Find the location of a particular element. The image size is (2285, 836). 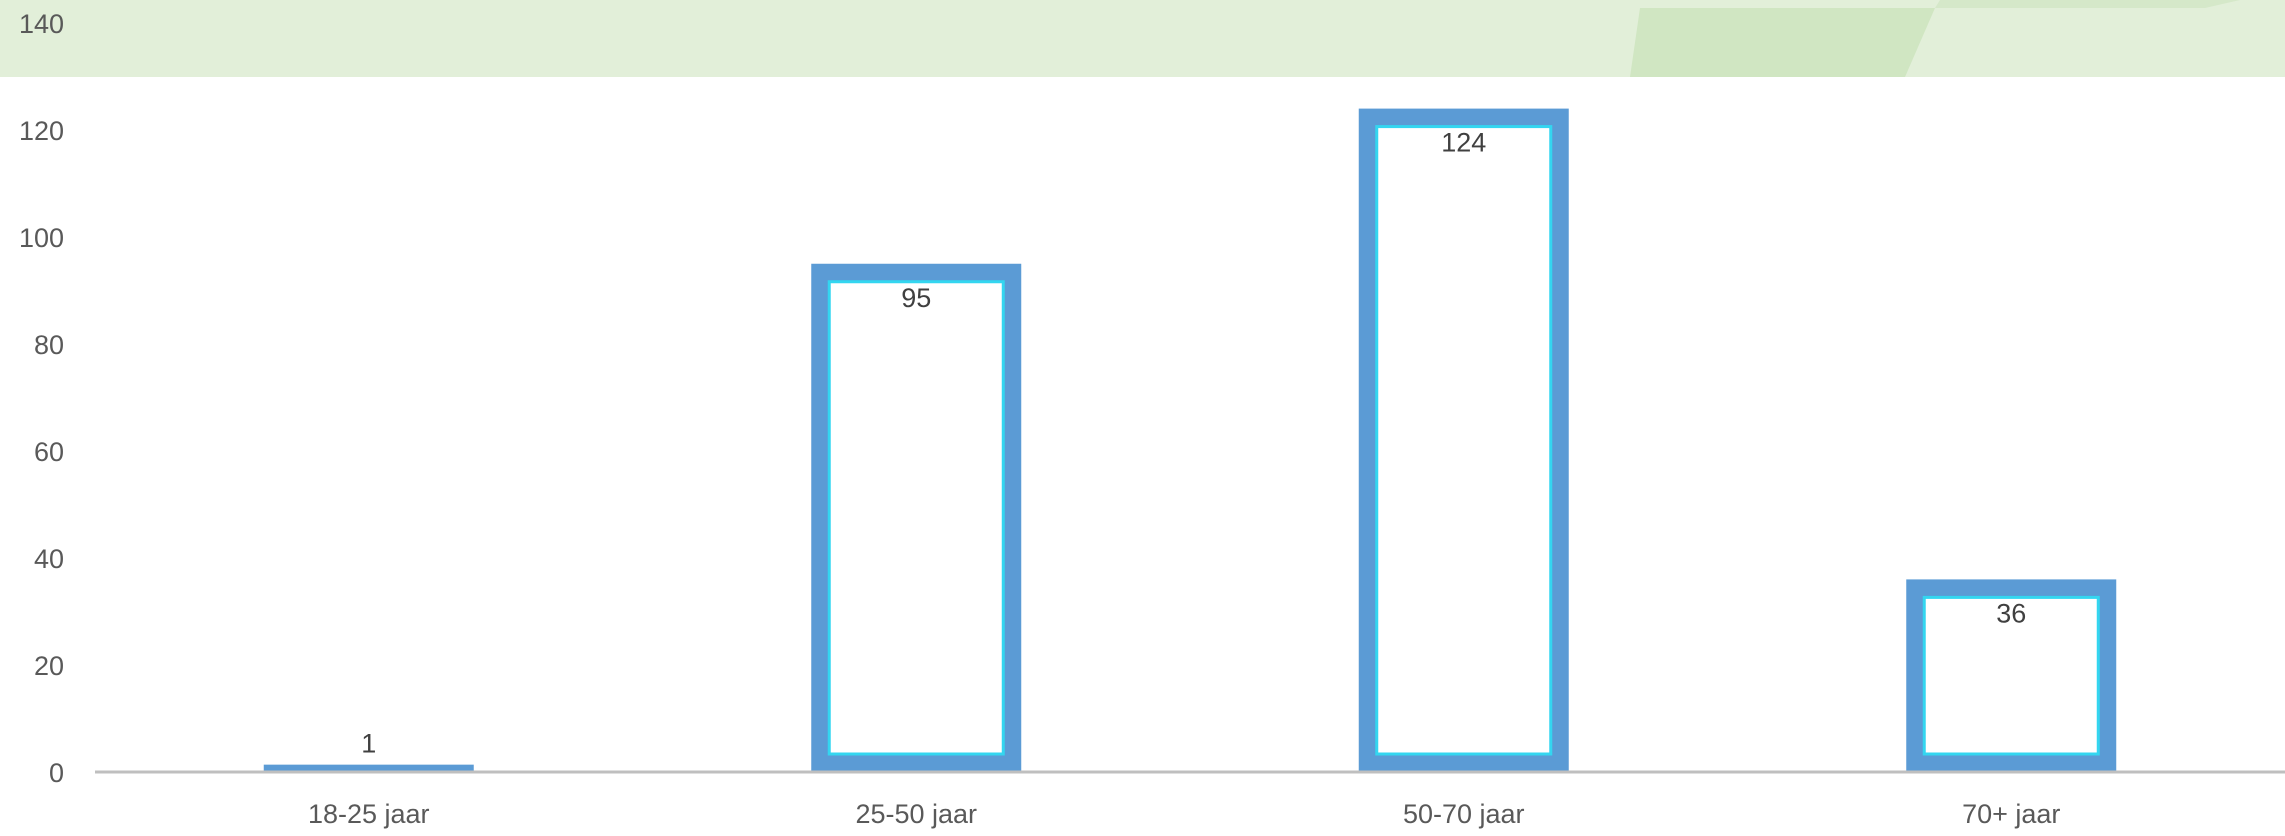

bar is located at coordinates (368, 768).